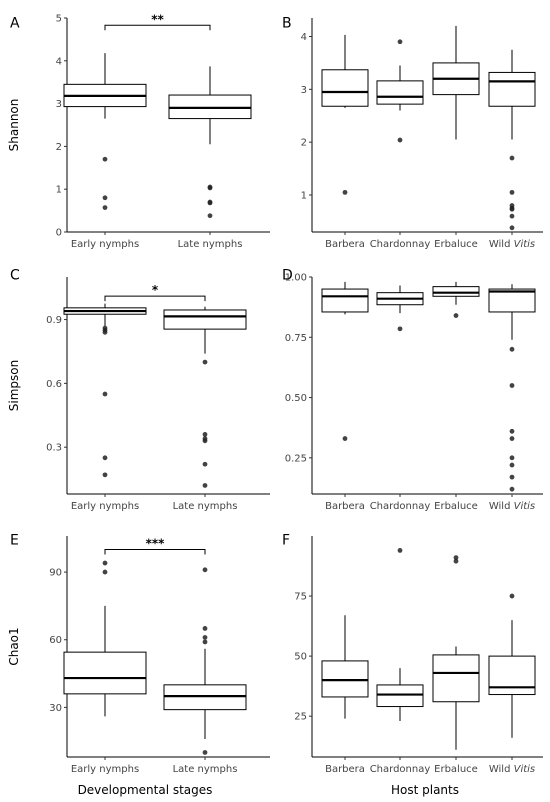 The image size is (550, 802). I want to click on y-tick-label: 0.25, so click(296, 458).